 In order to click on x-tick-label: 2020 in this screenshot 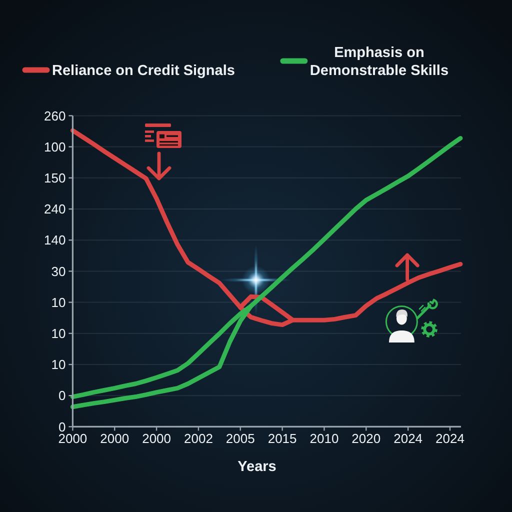, I will do `click(366, 438)`.